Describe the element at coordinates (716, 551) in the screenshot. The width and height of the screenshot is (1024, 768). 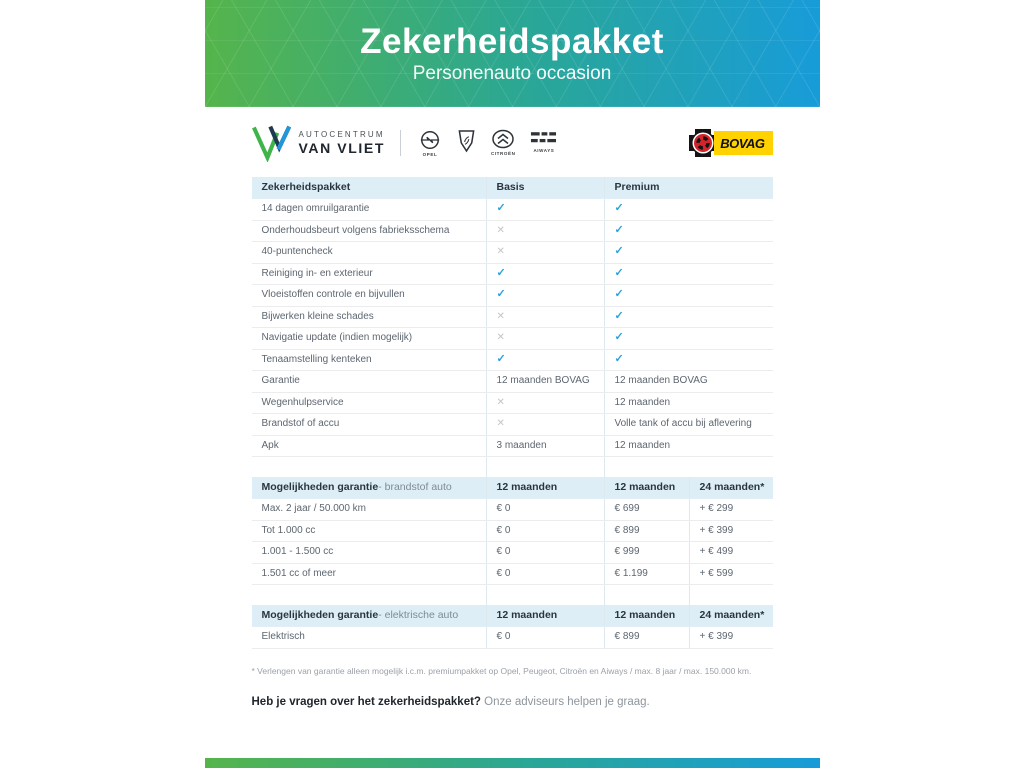
I see `row-value: + € 499` at that location.